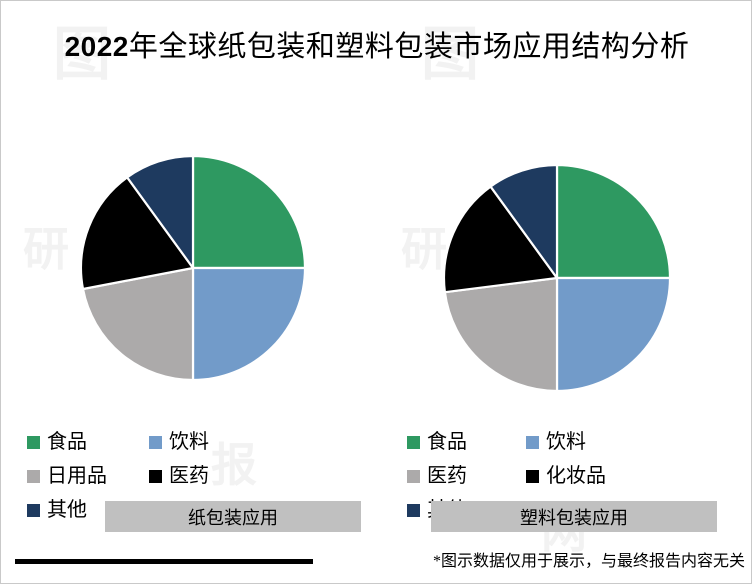 The image size is (752, 584). Describe the element at coordinates (409, 47) in the screenshot. I see `title-text: 年全球纸包装和塑料包装市场应用结构分析` at that location.